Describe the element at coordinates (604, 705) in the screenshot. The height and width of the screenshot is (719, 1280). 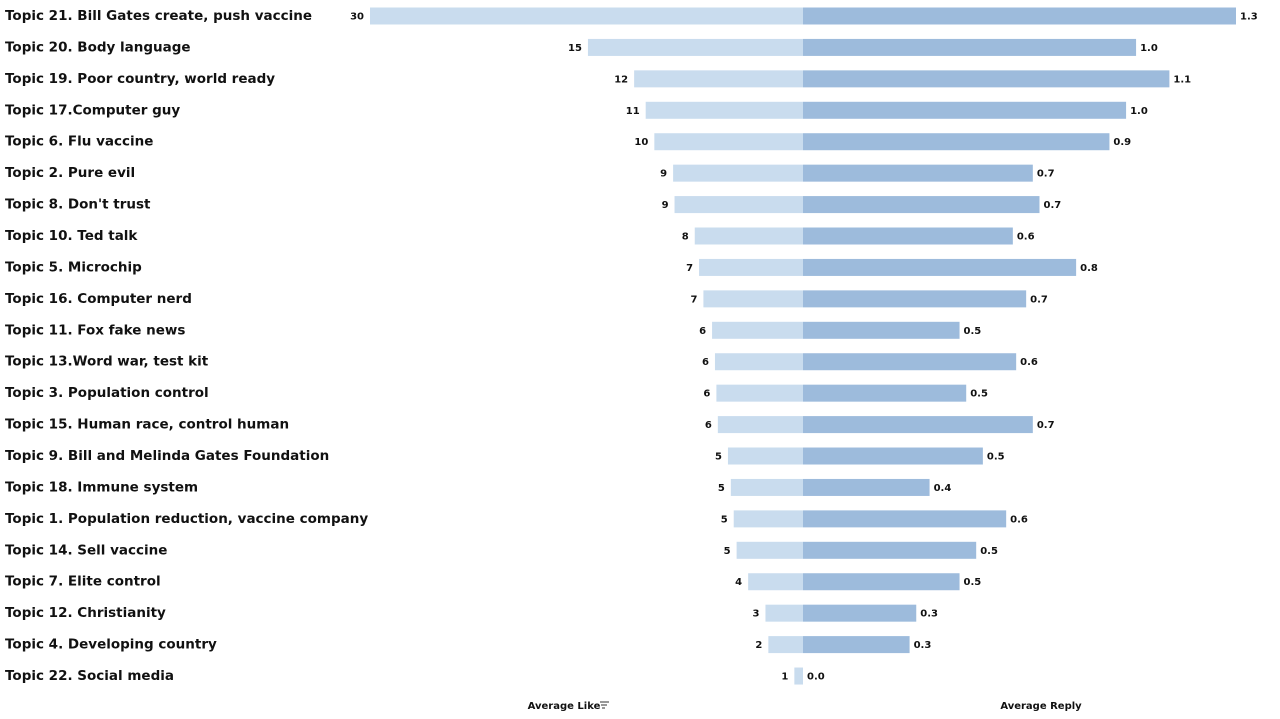
I see `sort-icon` at that location.